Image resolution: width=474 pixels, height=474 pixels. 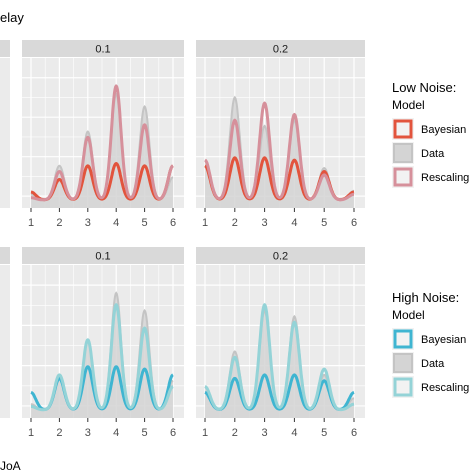 What do you see at coordinates (425, 297) in the screenshot?
I see `legend-title: High Noise:` at bounding box center [425, 297].